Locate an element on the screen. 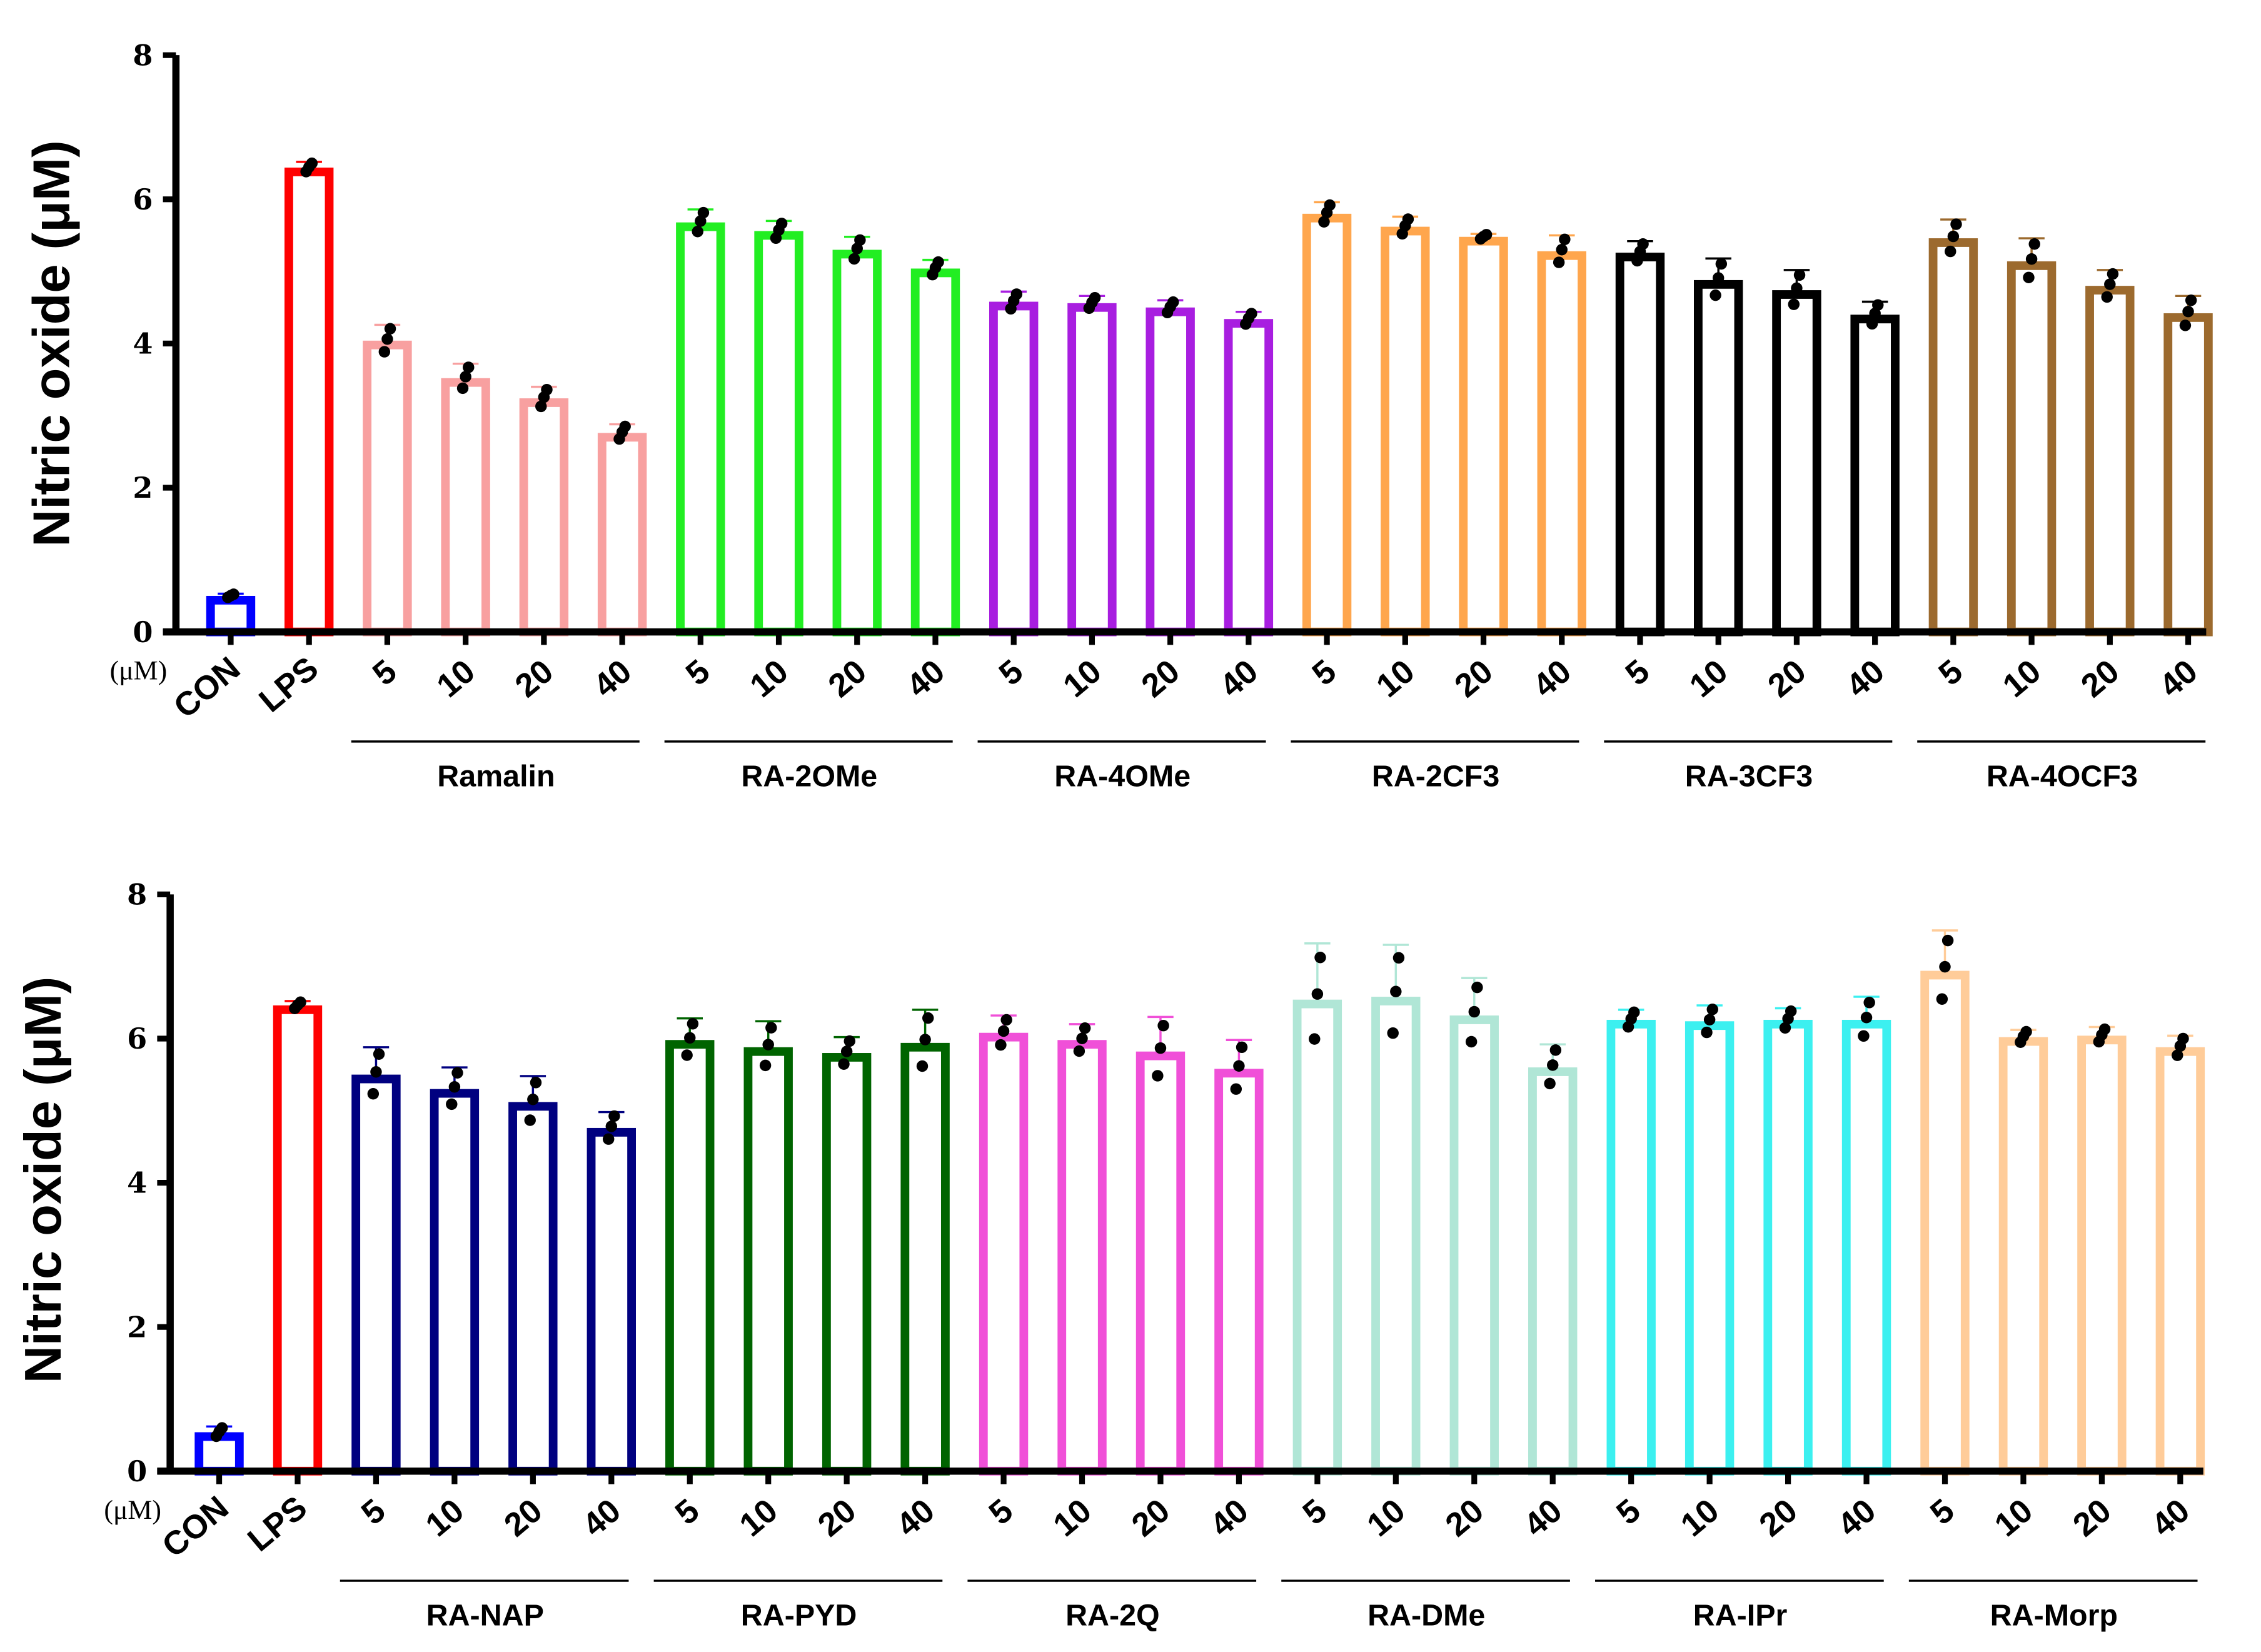 This screenshot has width=2261, height=1652. x-tick-label: LPS is located at coordinates (288, 684).